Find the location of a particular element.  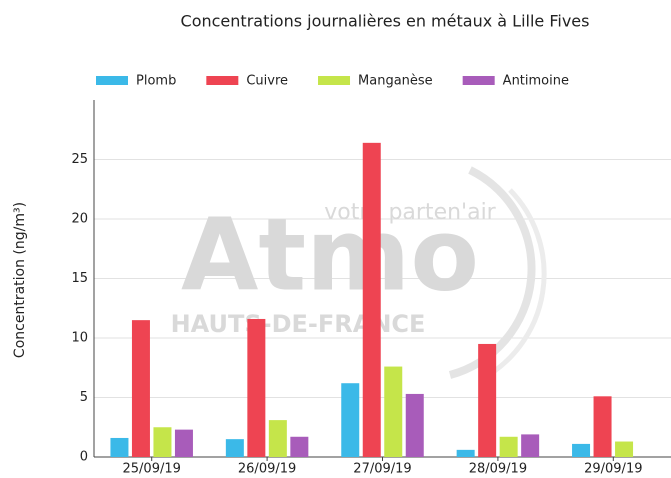

x-tick-label: 28/09/19 is located at coordinates (498, 469).